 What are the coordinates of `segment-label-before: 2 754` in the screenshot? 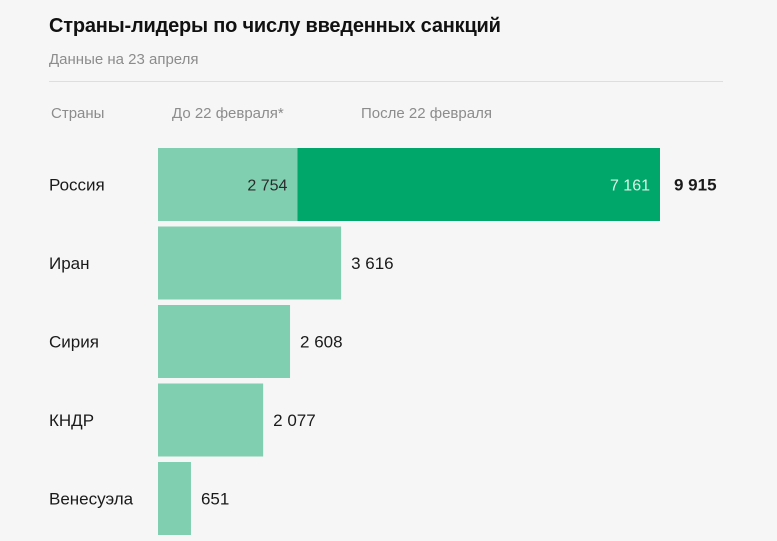 It's located at (267, 186).